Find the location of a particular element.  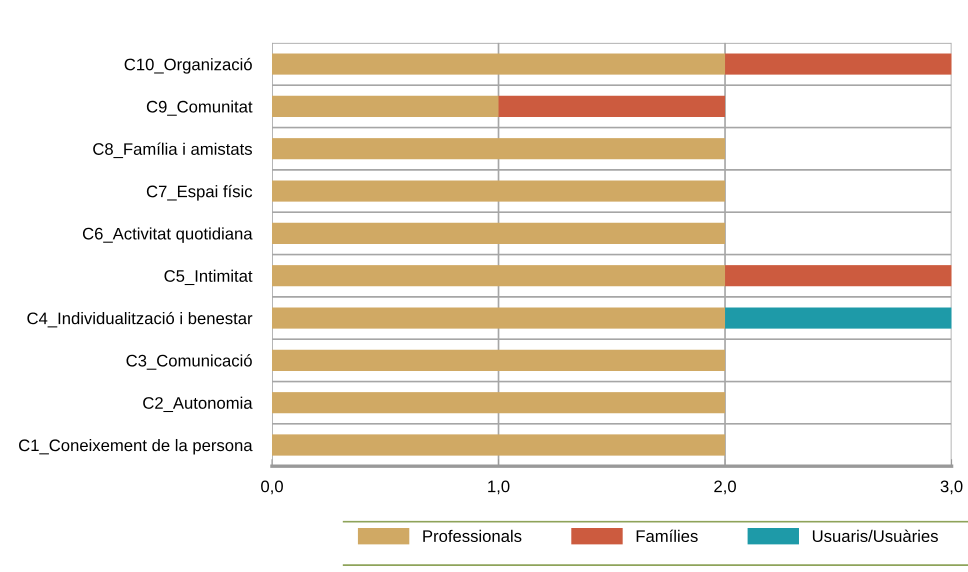

y-tick-label: C5_Intimitat is located at coordinates (208, 278).